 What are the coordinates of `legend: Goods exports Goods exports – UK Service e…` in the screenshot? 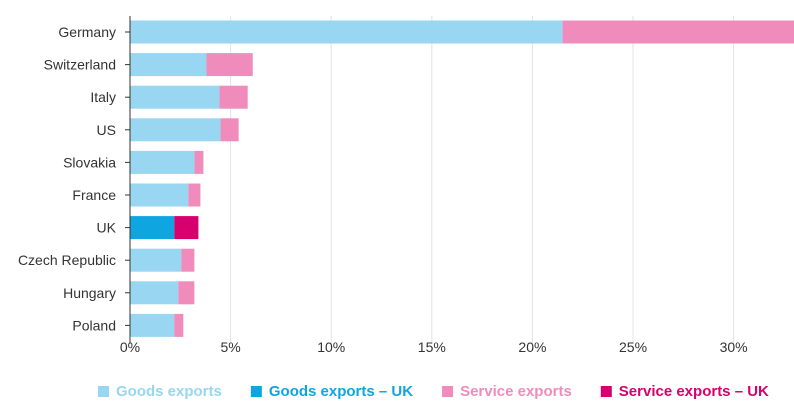 It's located at (433, 391).